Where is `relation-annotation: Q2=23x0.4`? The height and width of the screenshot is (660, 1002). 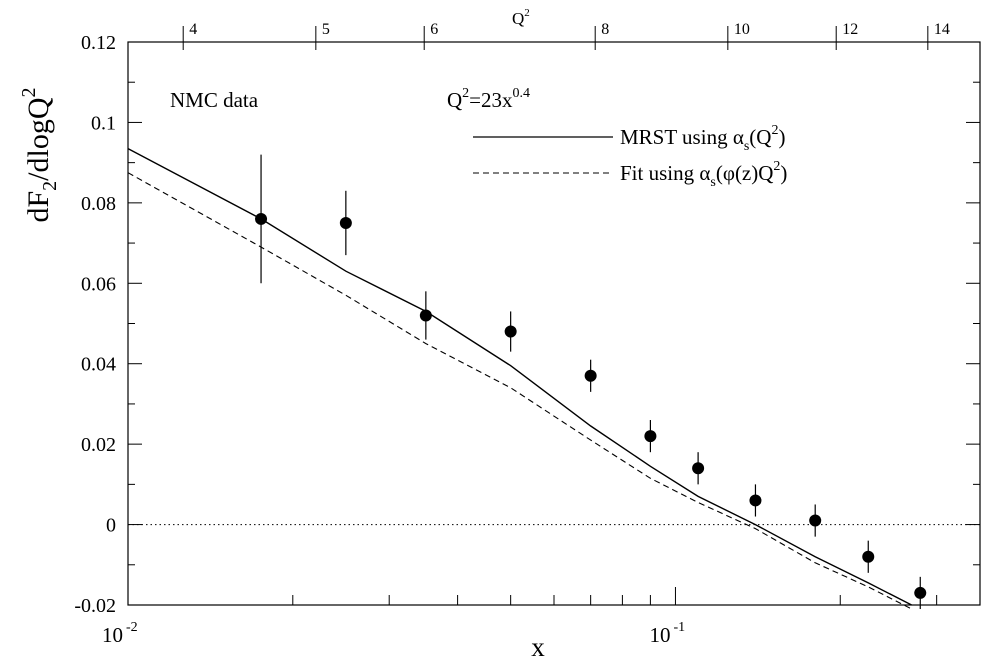 relation-annotation: Q2=23x0.4 is located at coordinates (488, 99).